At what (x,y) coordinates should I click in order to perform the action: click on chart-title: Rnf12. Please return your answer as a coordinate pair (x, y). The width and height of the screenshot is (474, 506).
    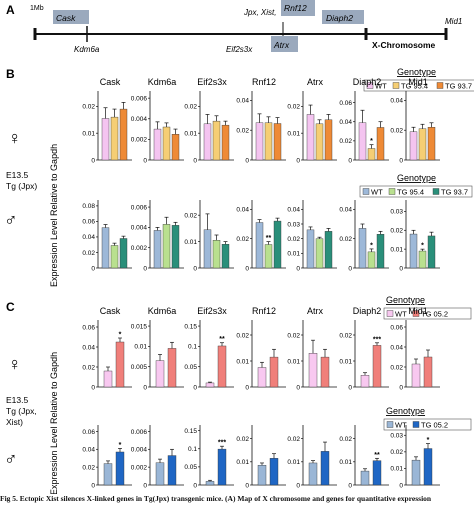
    Looking at the image, I should click on (264, 82).